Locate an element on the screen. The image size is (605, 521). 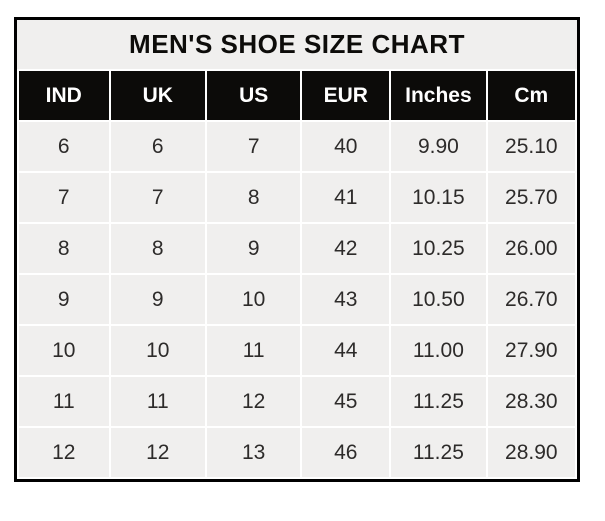
table-cell: 25.70 is located at coordinates (531, 197).